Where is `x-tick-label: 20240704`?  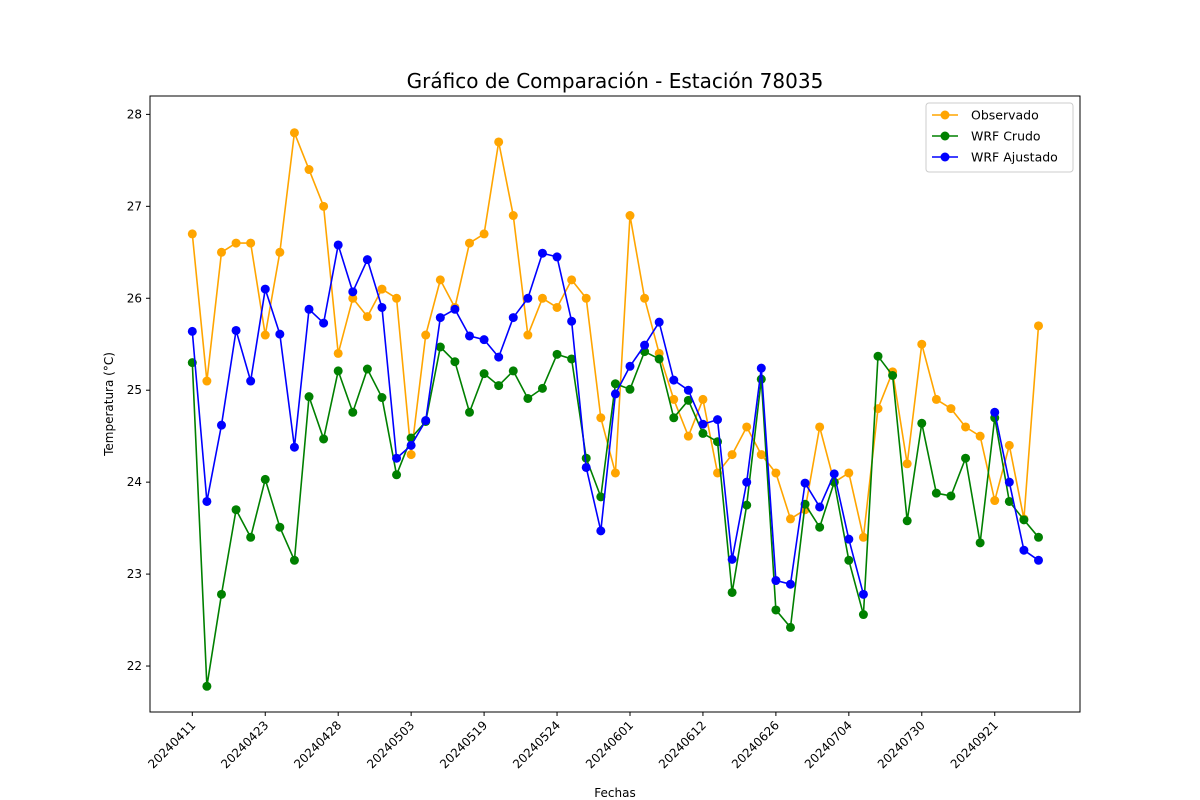
x-tick-label: 20240704 is located at coordinates (828, 744).